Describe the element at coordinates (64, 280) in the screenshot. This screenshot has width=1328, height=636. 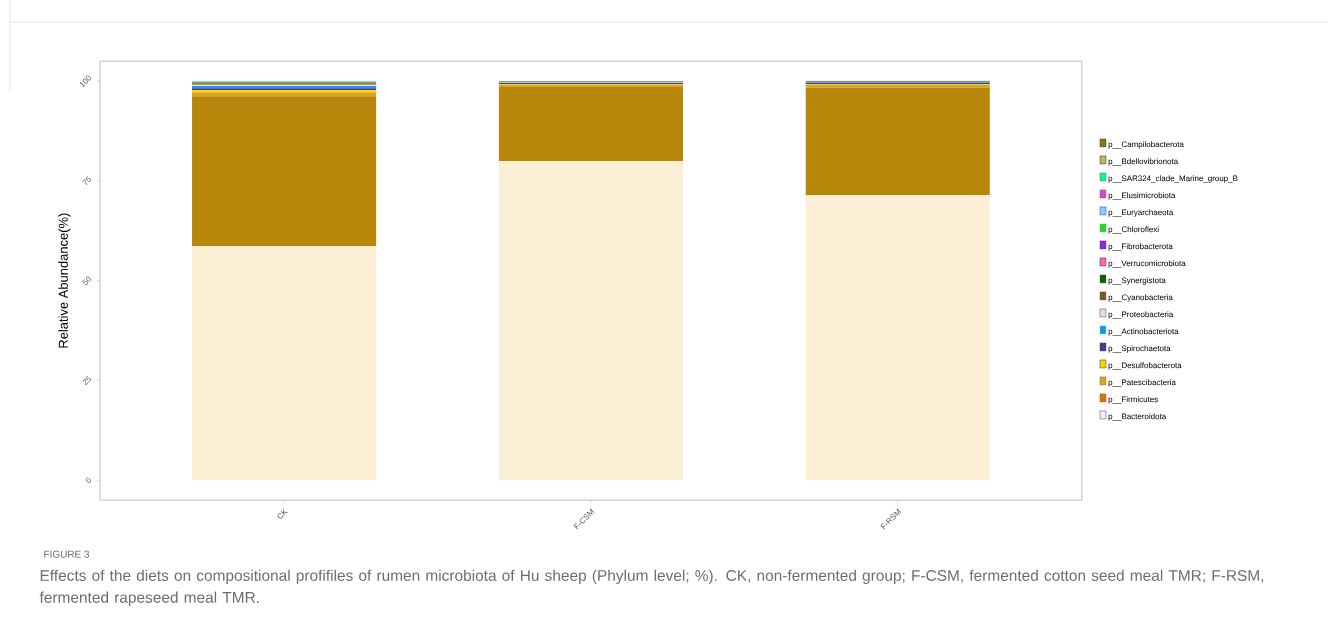
I see `y-axis-title: Relative Abundance(%)` at that location.